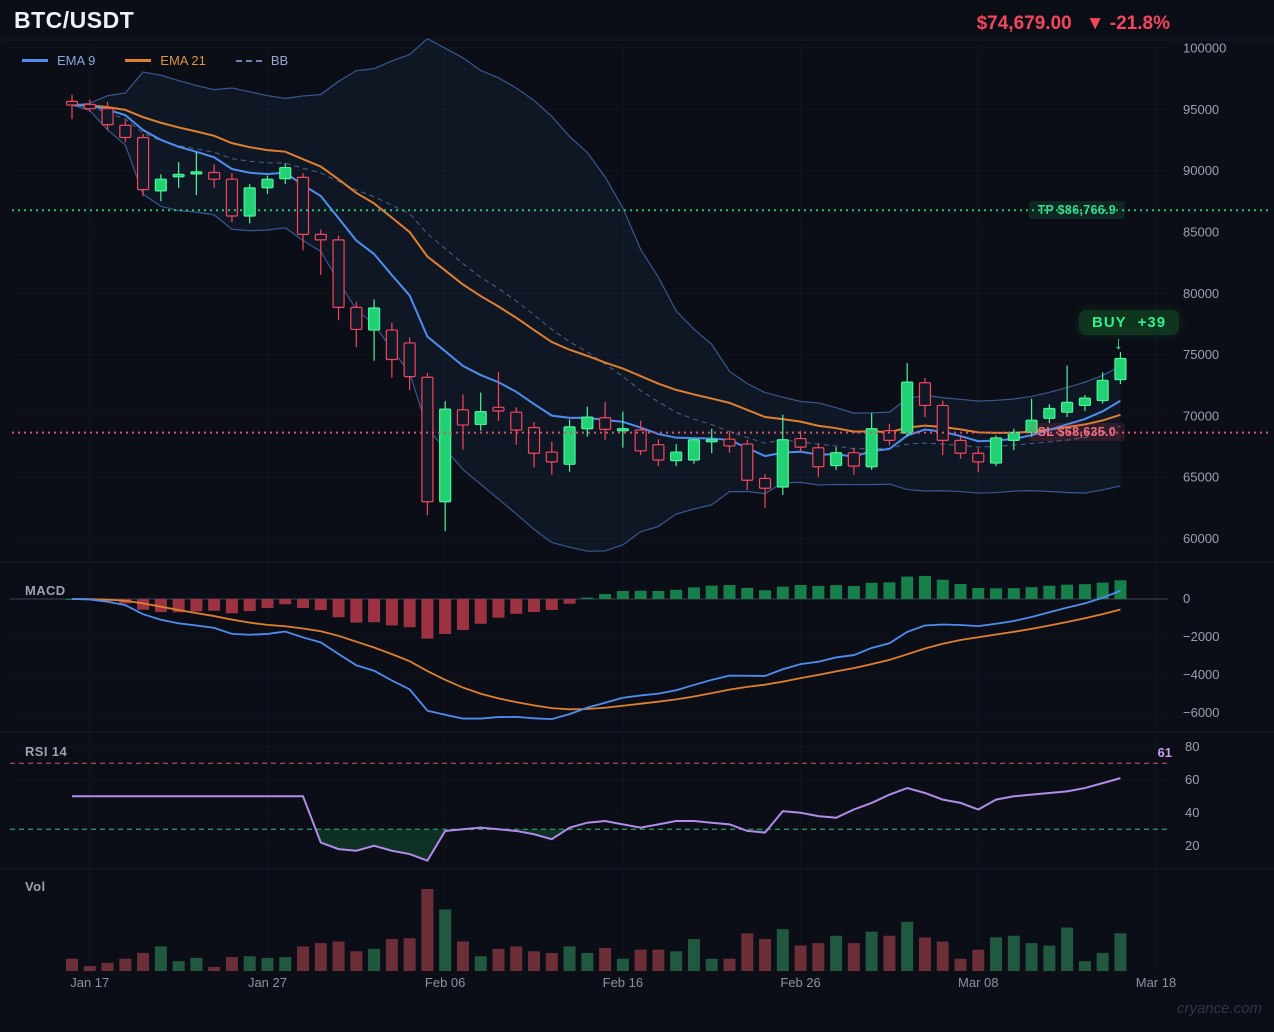 Image resolution: width=1274 pixels, height=1032 pixels. What do you see at coordinates (248, 60) in the screenshot?
I see `bb-dashed-line-icon` at bounding box center [248, 60].